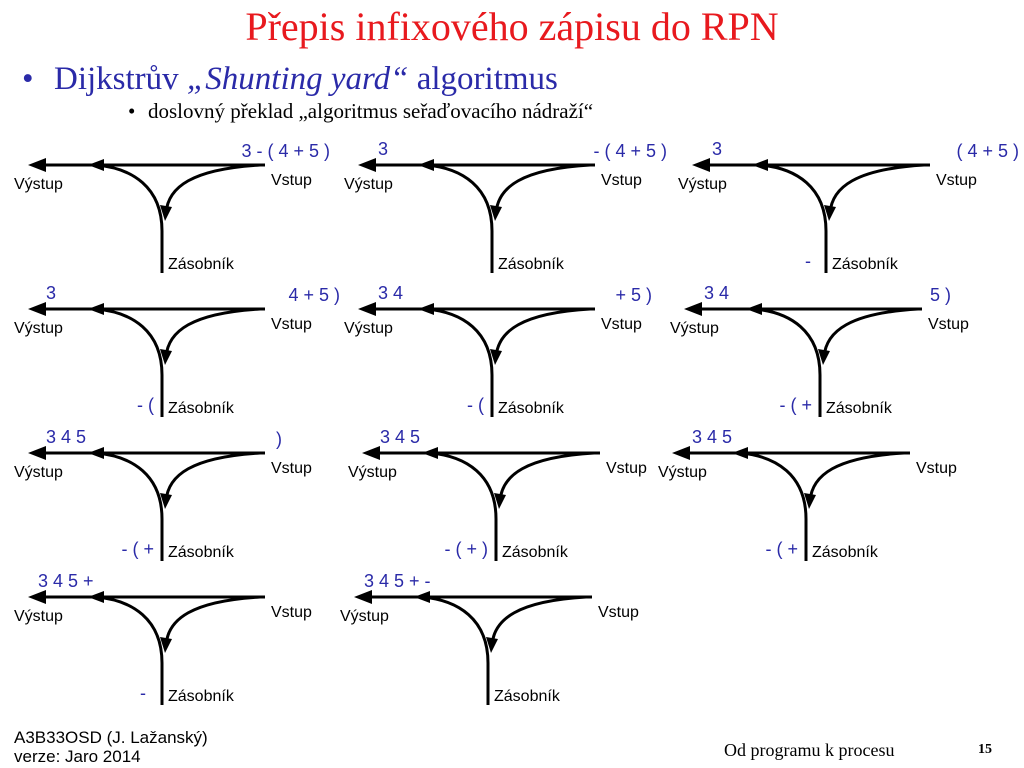 Image resolution: width=1024 pixels, height=768 pixels. What do you see at coordinates (940, 295) in the screenshot?
I see `input-tokens: 5 )` at bounding box center [940, 295].